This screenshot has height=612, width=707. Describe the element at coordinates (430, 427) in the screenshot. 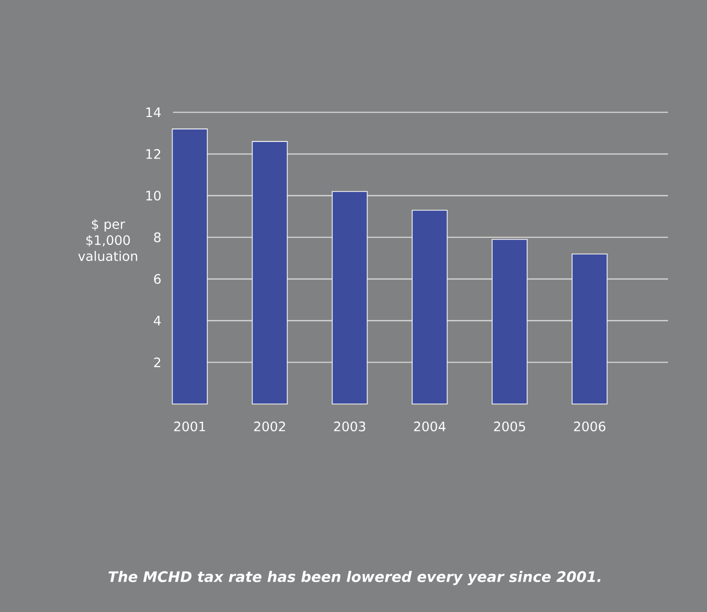

I see `x-tick-label: 2004` at that location.